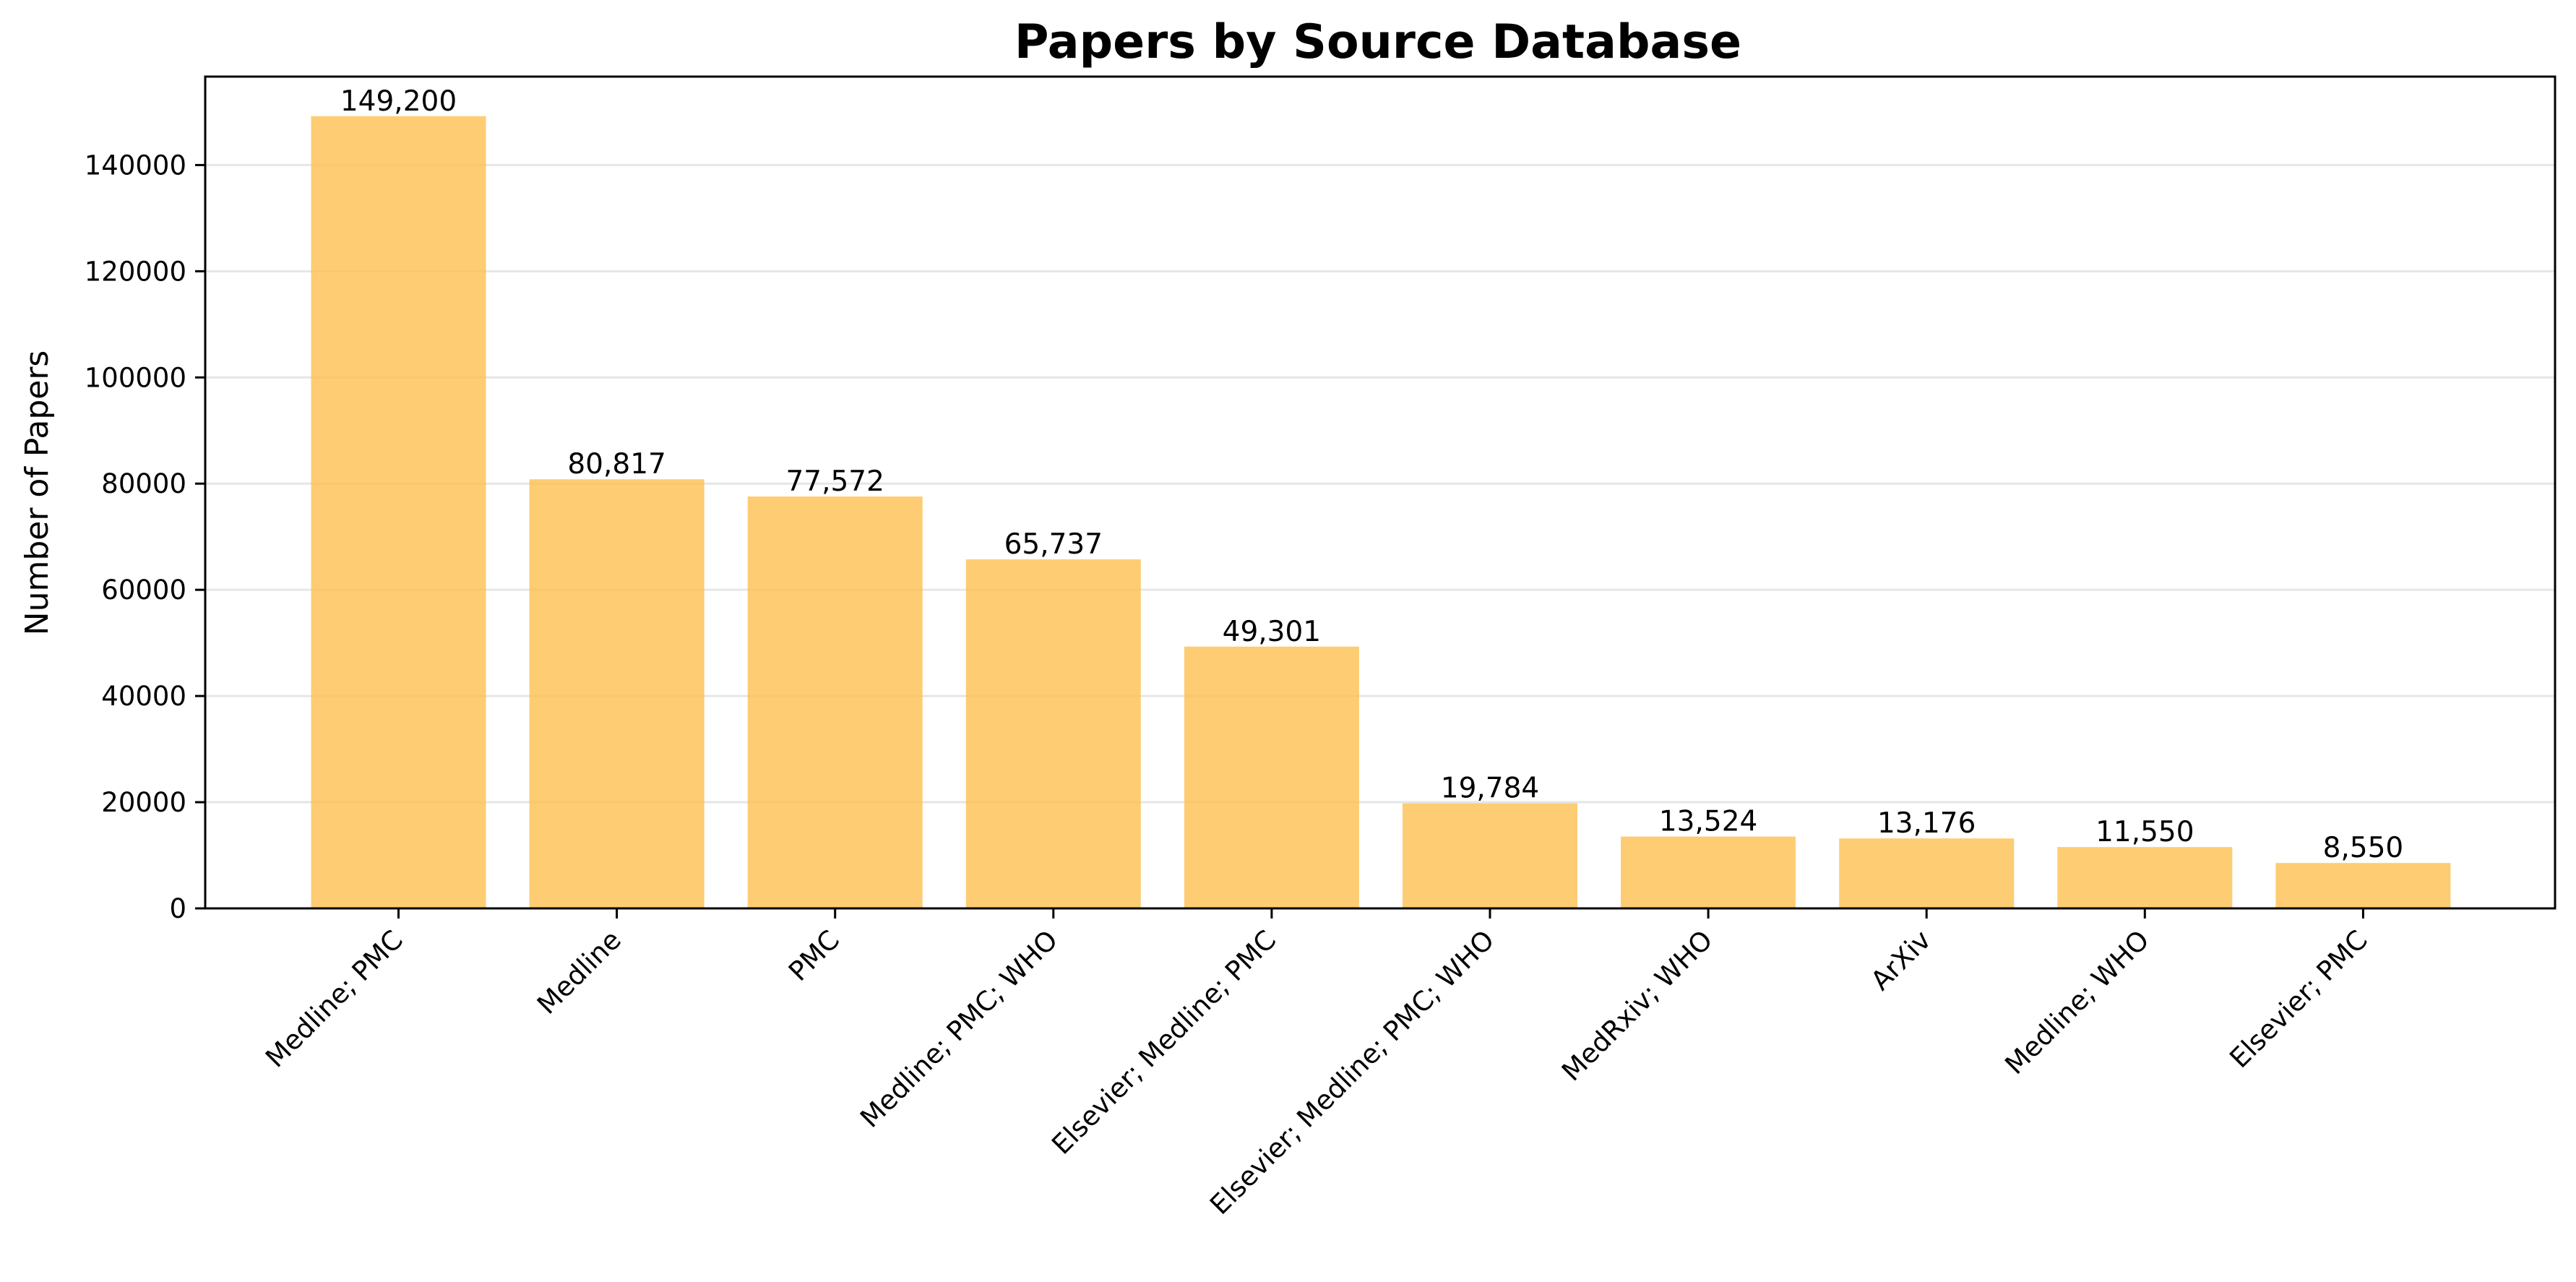 The image size is (2576, 1282). Describe the element at coordinates (1637, 1005) in the screenshot. I see `x-tick-label: MedRxiv; WHO` at that location.